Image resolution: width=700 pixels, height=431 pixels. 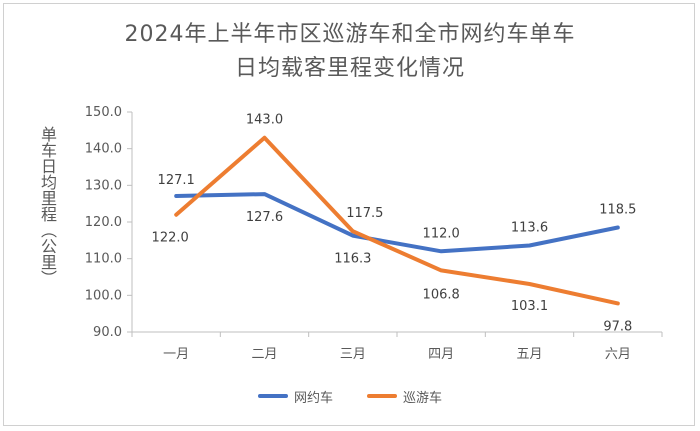 What do you see at coordinates (382, 396) in the screenshot?
I see `legend-swatch-taxi` at bounding box center [382, 396].